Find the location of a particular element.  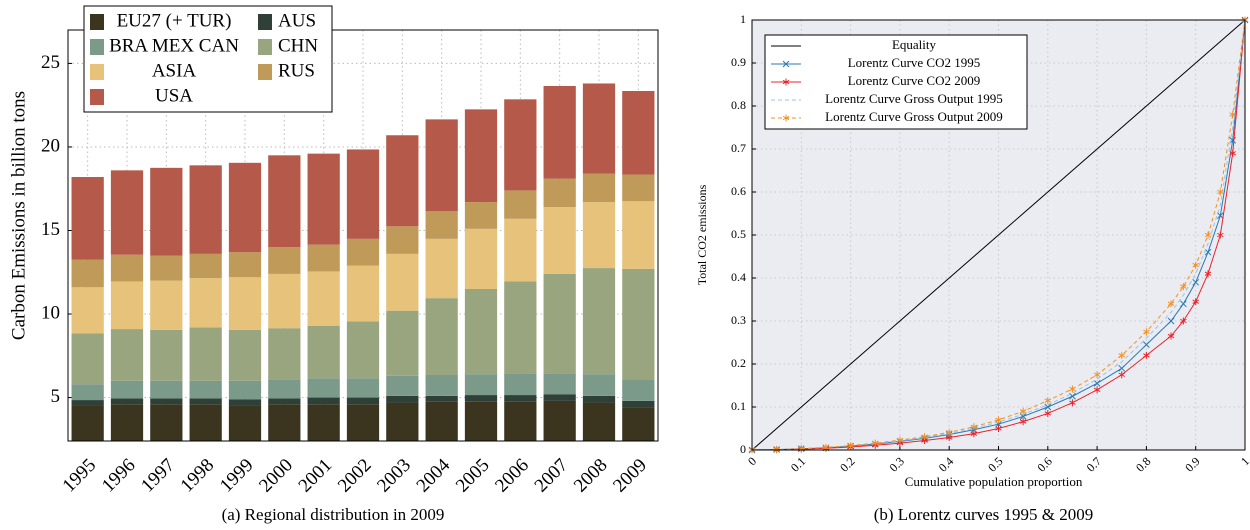

x-tick-label: 0 is located at coordinates (752, 461).